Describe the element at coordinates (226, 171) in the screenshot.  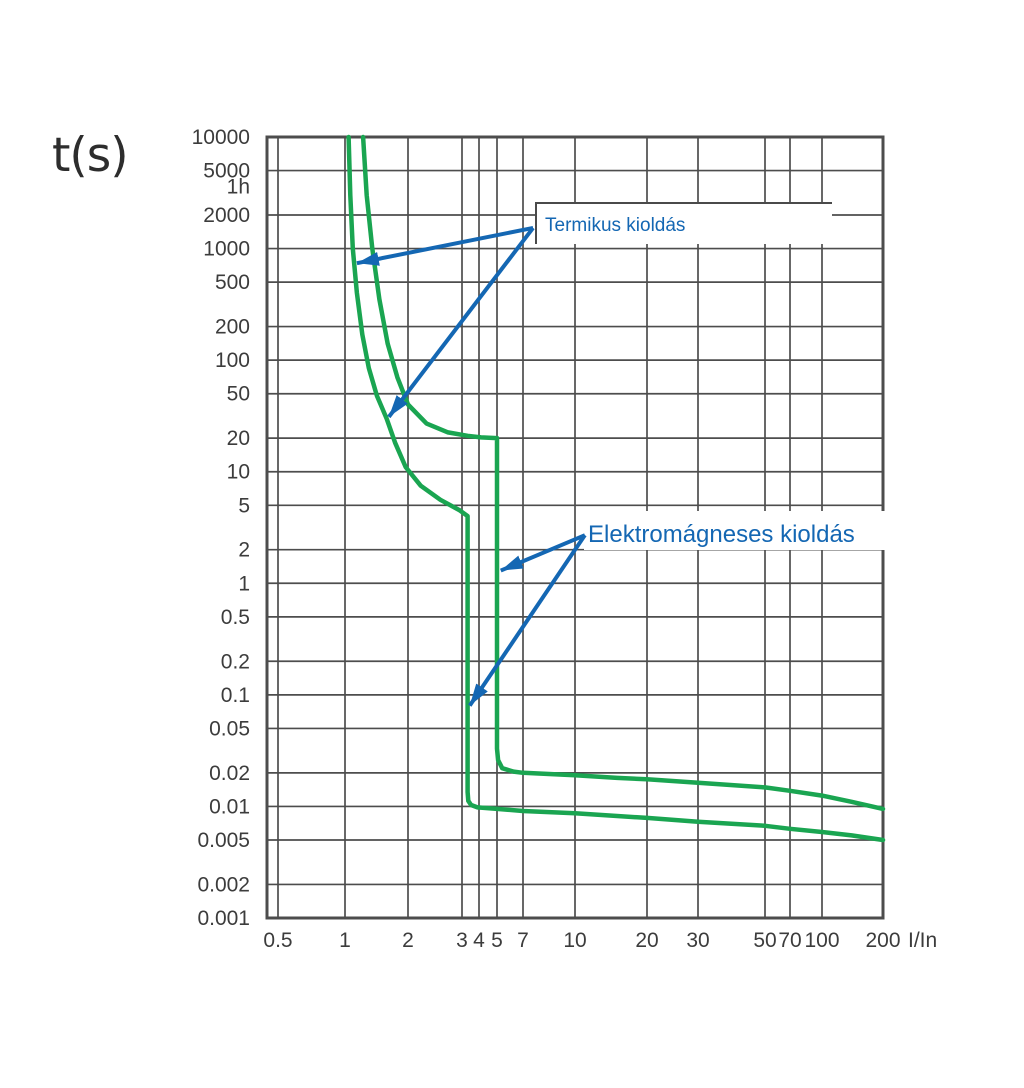
I see `y-tick-label: 5000` at that location.